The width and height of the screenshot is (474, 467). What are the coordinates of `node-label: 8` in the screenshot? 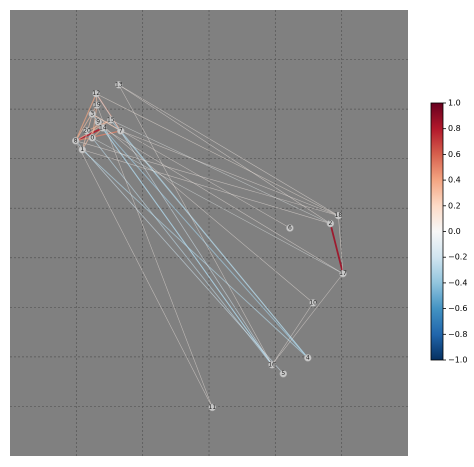 It's located at (76, 140).